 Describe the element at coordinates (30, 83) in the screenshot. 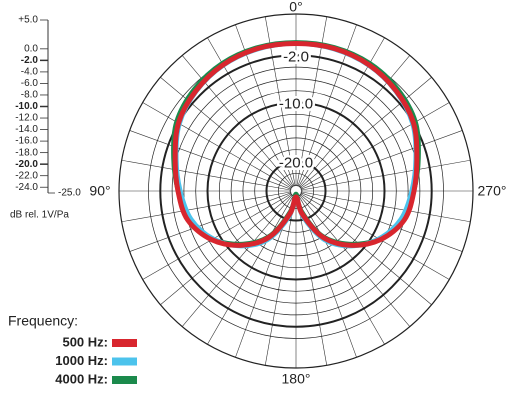

I see `r-tick-label: -6.0` at that location.